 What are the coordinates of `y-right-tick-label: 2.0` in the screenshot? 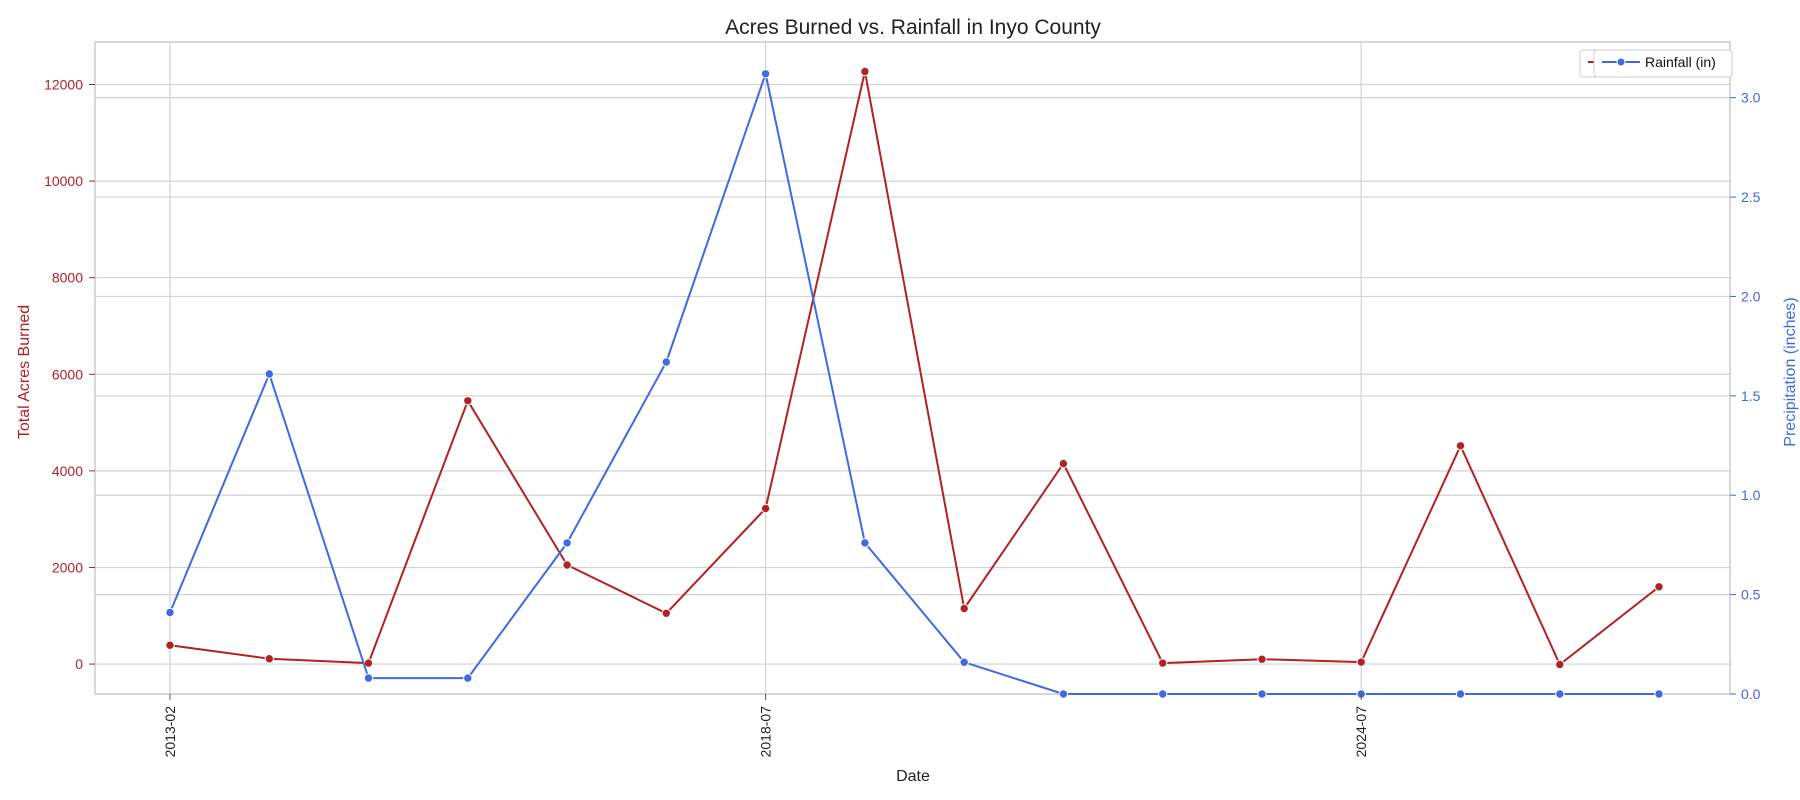 It's located at (1751, 296).